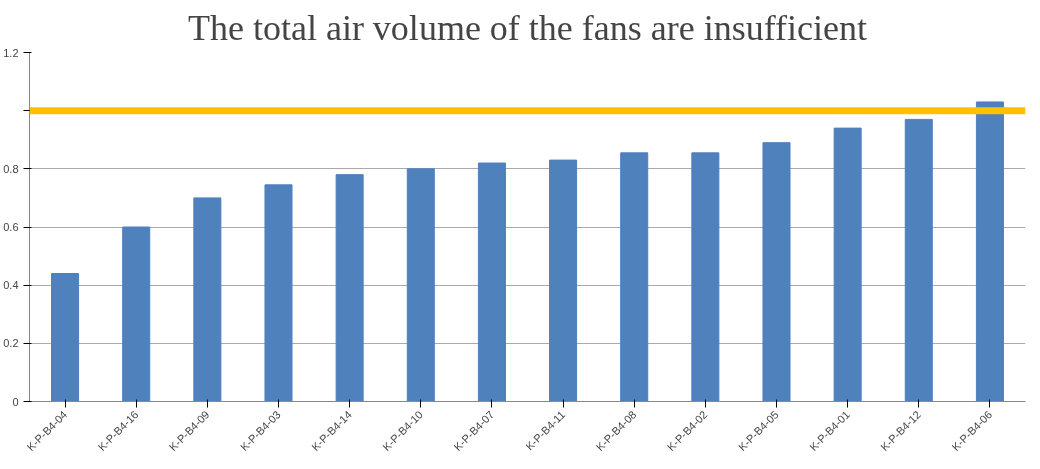 The width and height of the screenshot is (1040, 469). I want to click on y-tick-label: 0.4, so click(11, 285).